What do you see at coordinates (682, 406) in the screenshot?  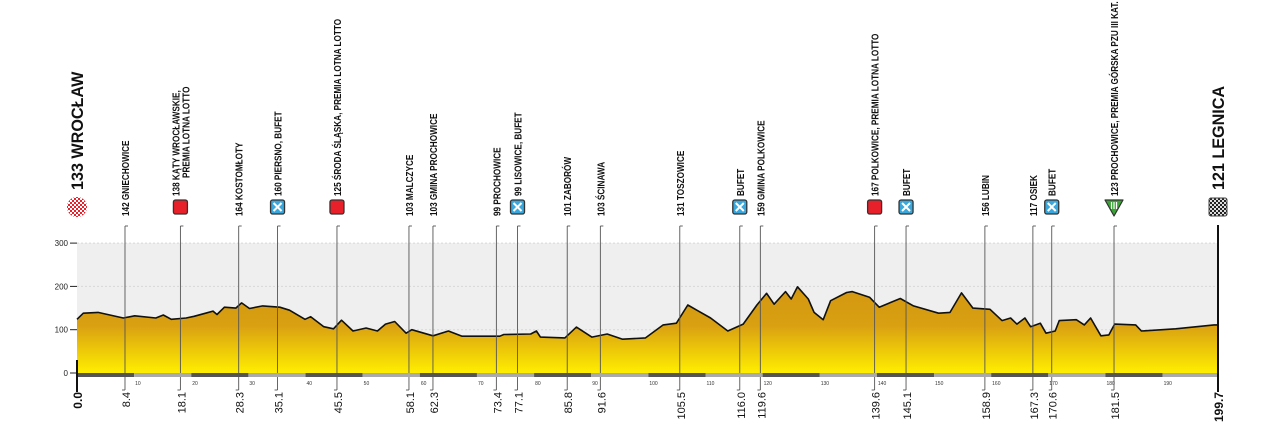 I see `waypoint-km: 105.5` at bounding box center [682, 406].